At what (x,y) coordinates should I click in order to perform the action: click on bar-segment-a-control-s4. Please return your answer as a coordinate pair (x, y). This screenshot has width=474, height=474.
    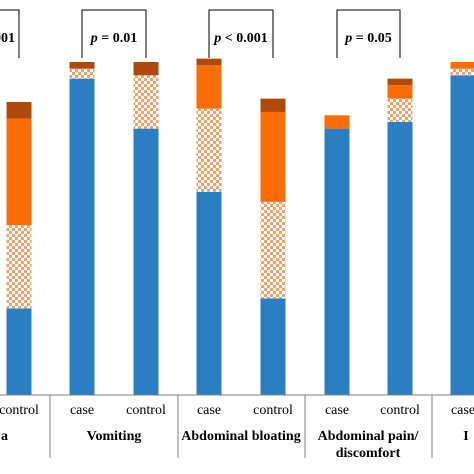
    Looking at the image, I should click on (19, 110).